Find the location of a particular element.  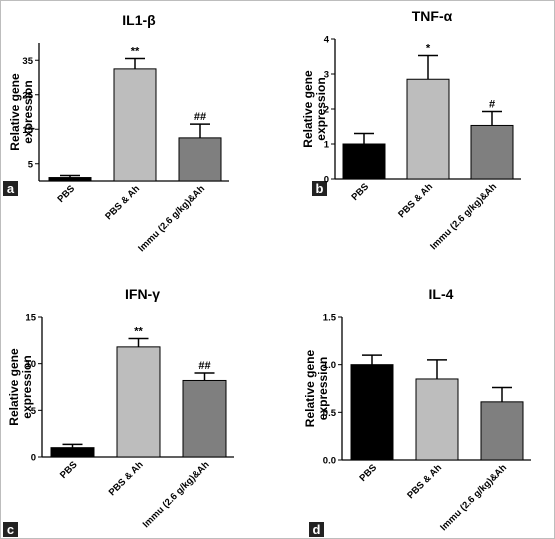

significance-mark: # is located at coordinates (492, 104).